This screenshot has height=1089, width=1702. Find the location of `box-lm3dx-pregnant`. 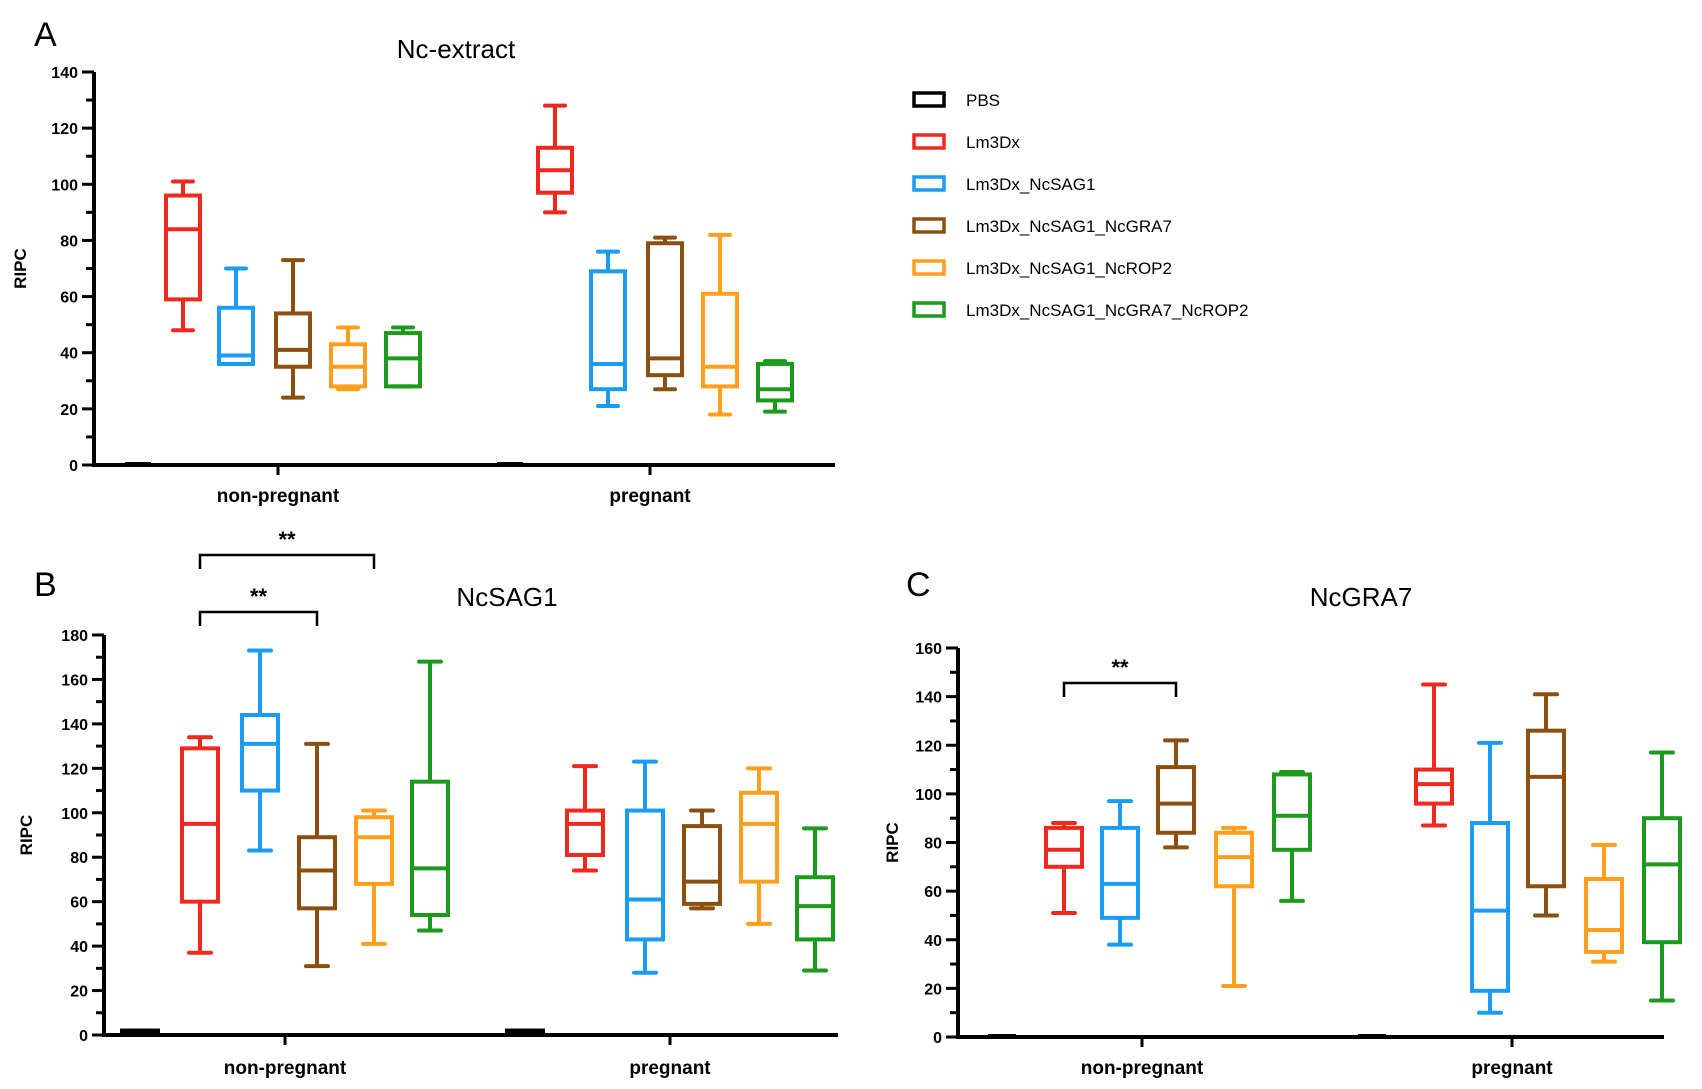

box-lm3dx-pregnant is located at coordinates (1434, 755).